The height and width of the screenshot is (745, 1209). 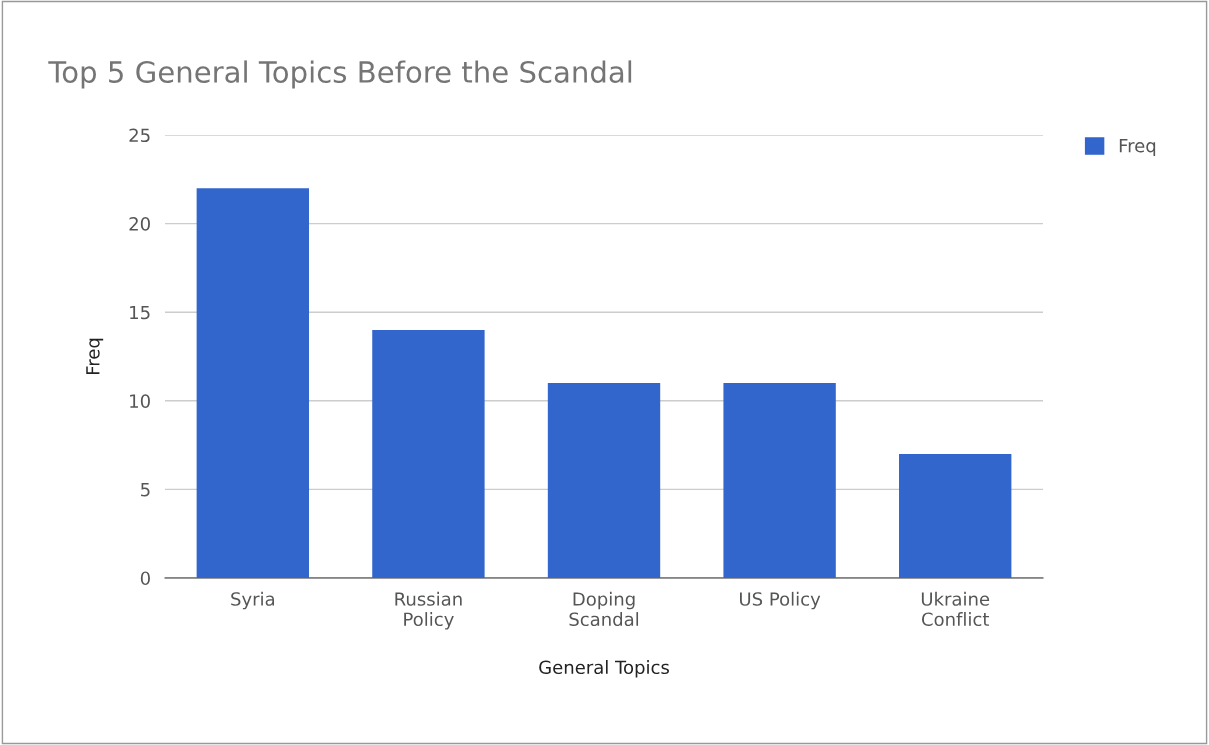 I want to click on x-tick-label: Ukraine Conflict, so click(x=955, y=609).